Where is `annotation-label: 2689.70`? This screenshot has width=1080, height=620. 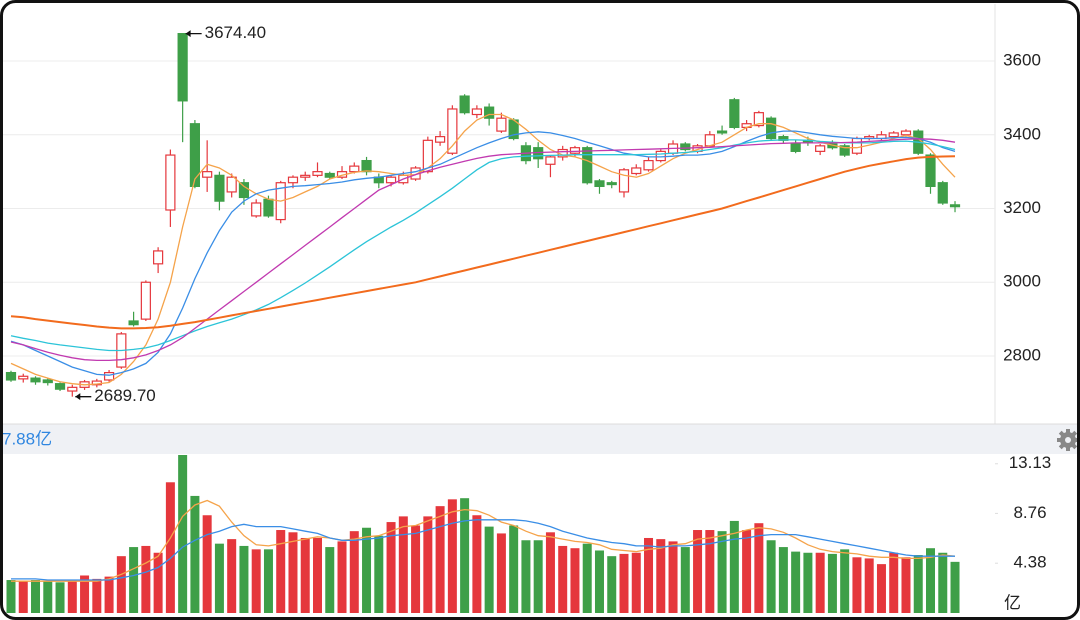 annotation-label: 2689.70 is located at coordinates (124, 395).